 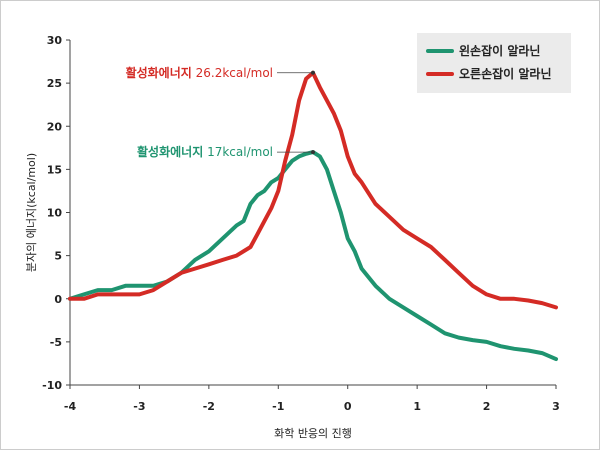 What do you see at coordinates (70, 406) in the screenshot?
I see `x-tick-label: -4` at bounding box center [70, 406].